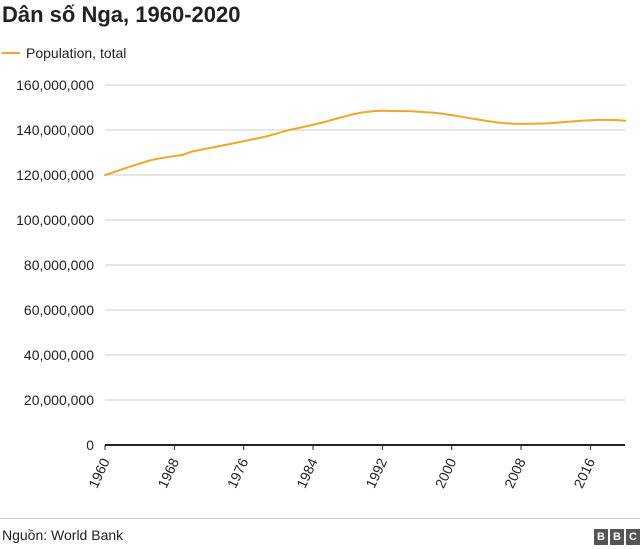  I want to click on x-tick-label: 2000, so click(446, 472).